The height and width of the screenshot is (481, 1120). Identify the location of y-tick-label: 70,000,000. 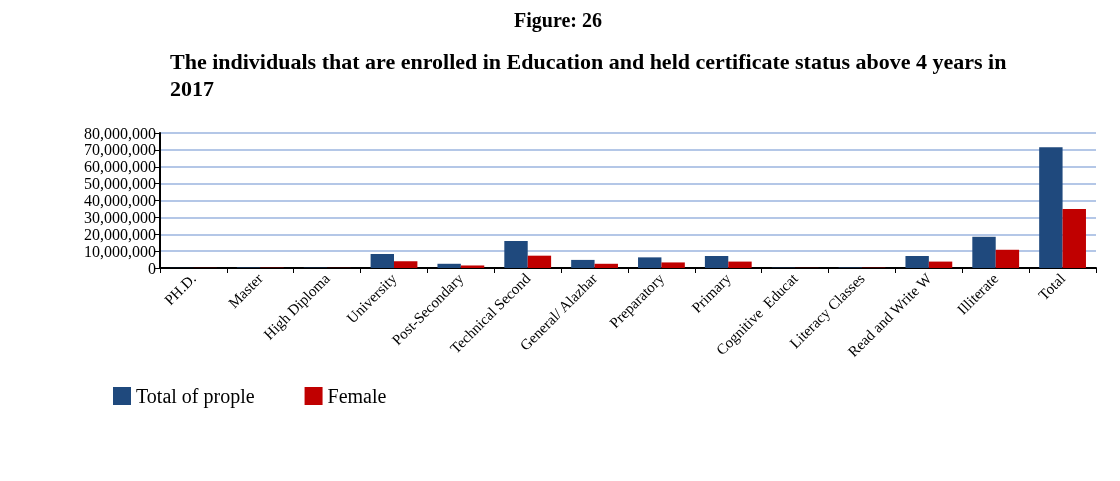
(120, 150).